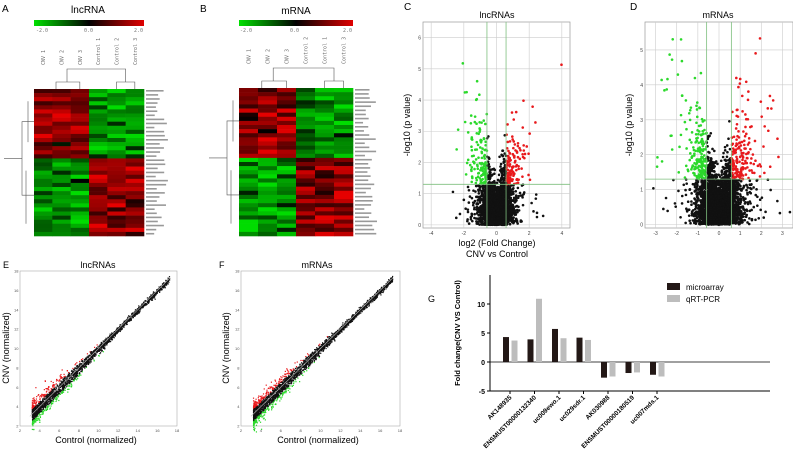 The width and height of the screenshot is (793, 466). Describe the element at coordinates (203, 9) in the screenshot. I see `panel-b-letter: B` at that location.